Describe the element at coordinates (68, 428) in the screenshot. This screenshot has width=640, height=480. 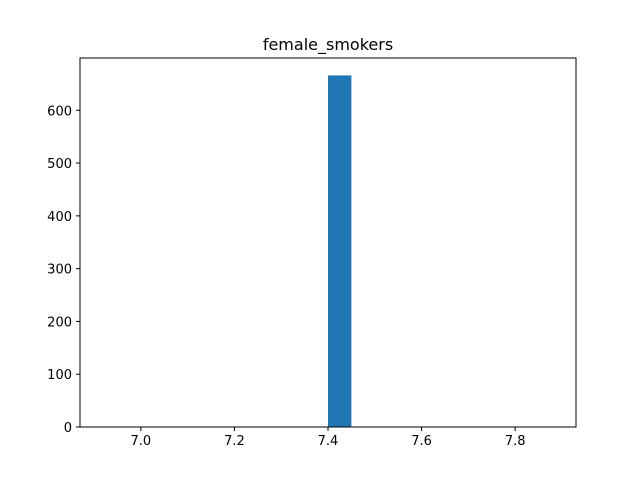
I see `y-tick-label-0: 0` at that location.